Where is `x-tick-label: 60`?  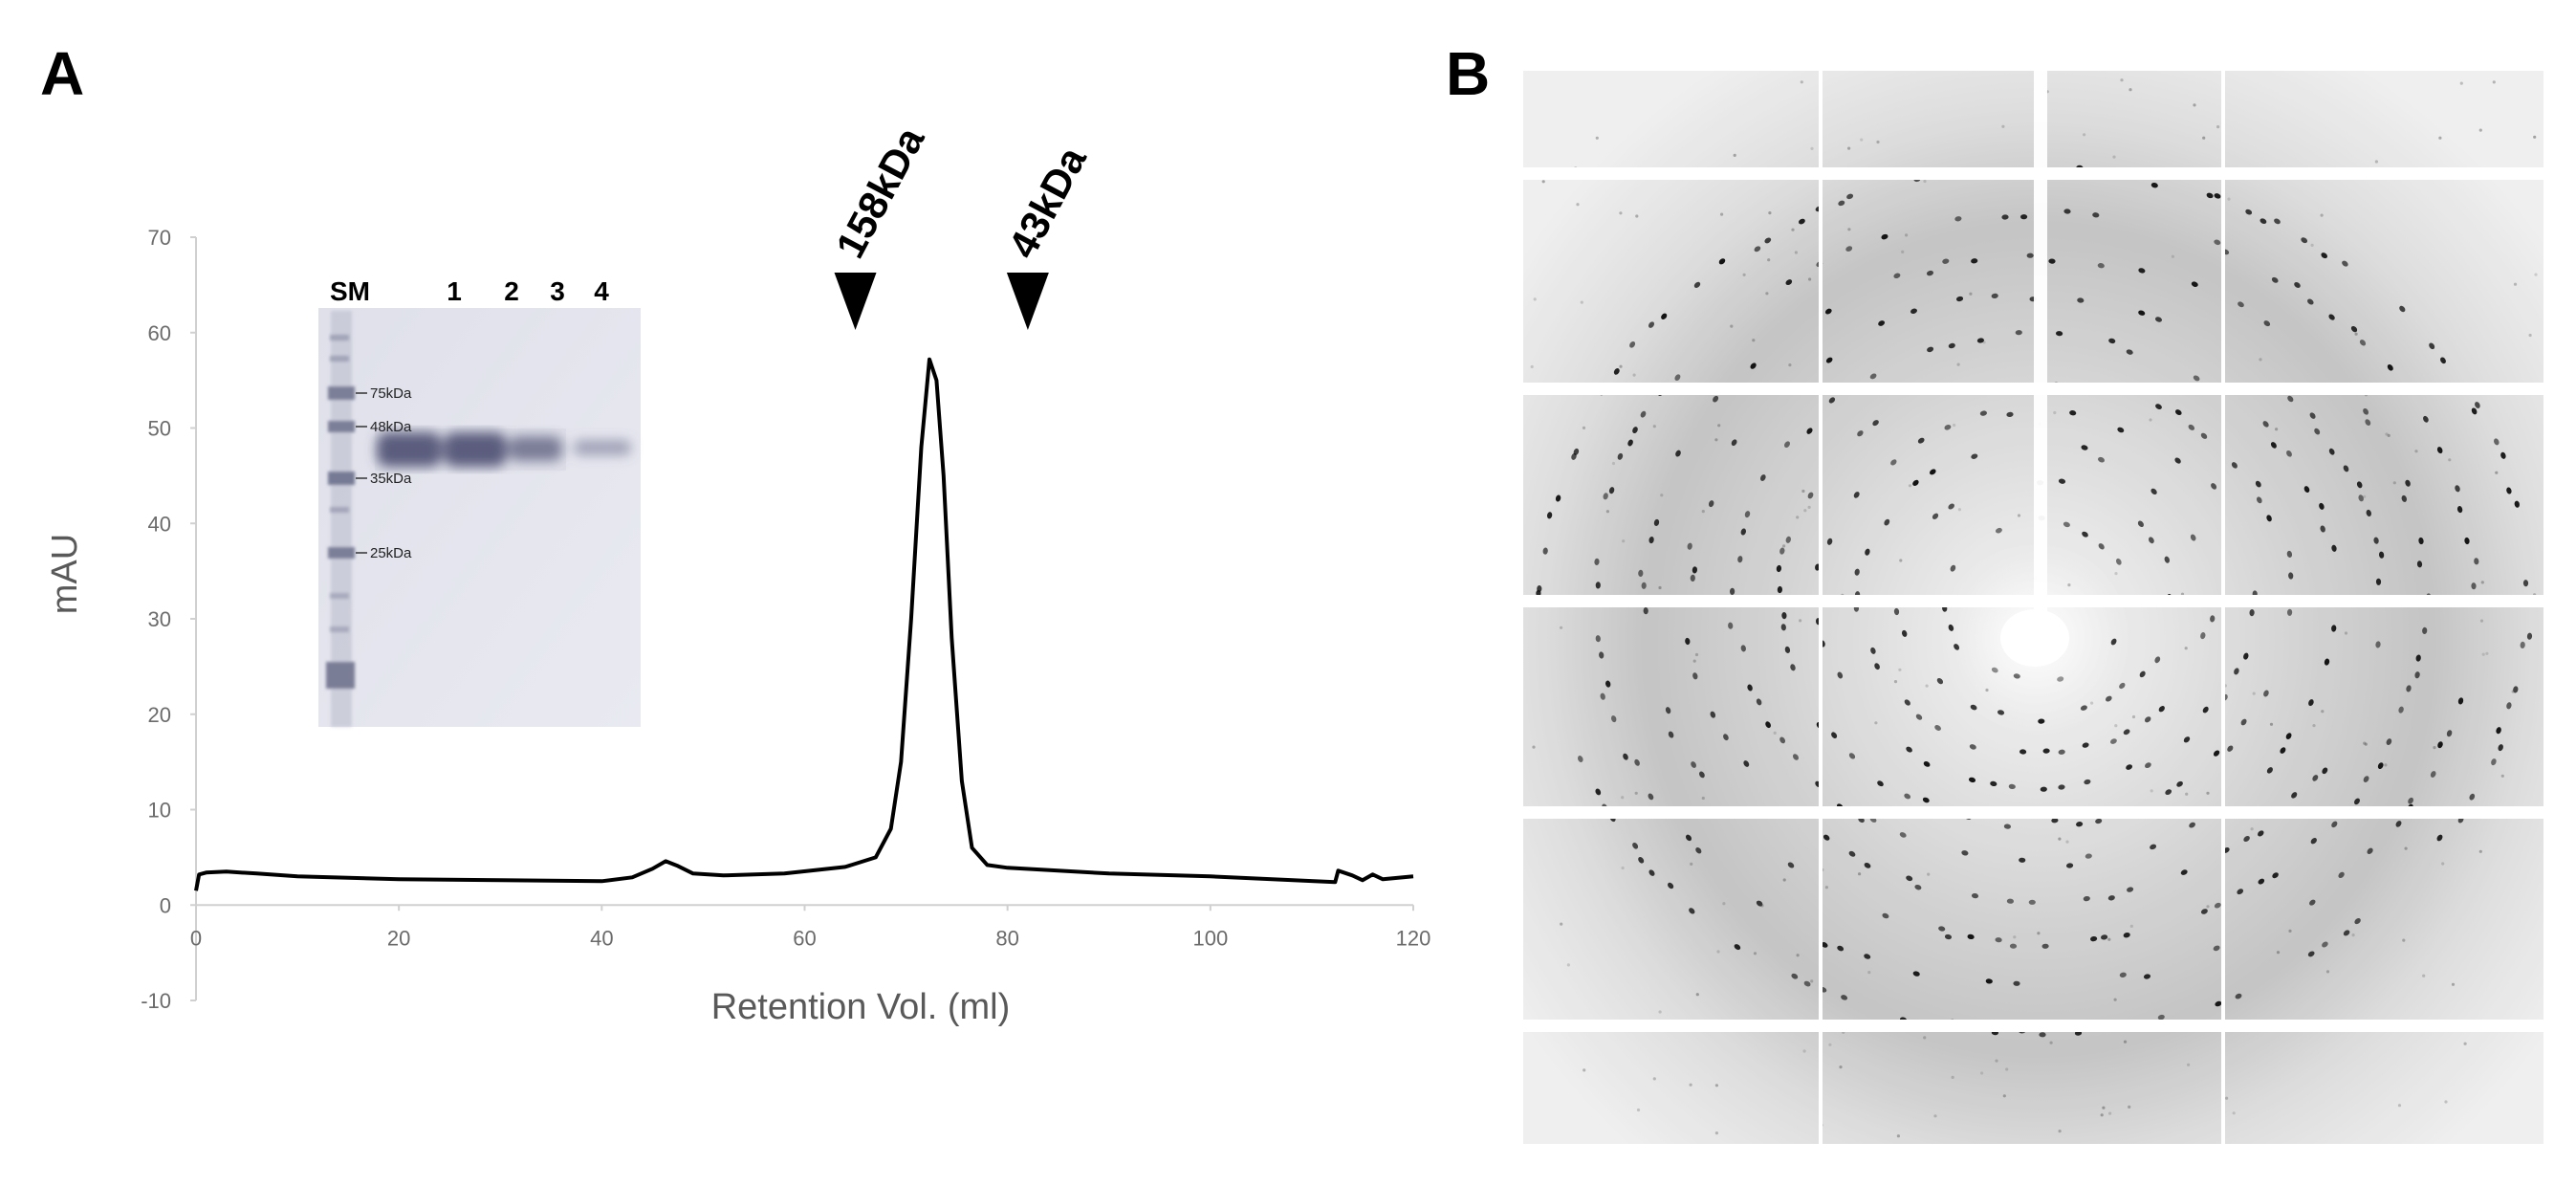 x-tick-label: 60 is located at coordinates (804, 938).